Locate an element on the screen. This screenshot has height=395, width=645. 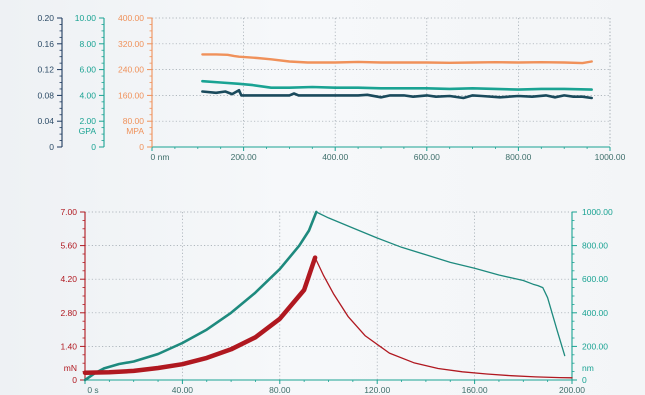
top-chart-series-0-line is located at coordinates (397, 59).